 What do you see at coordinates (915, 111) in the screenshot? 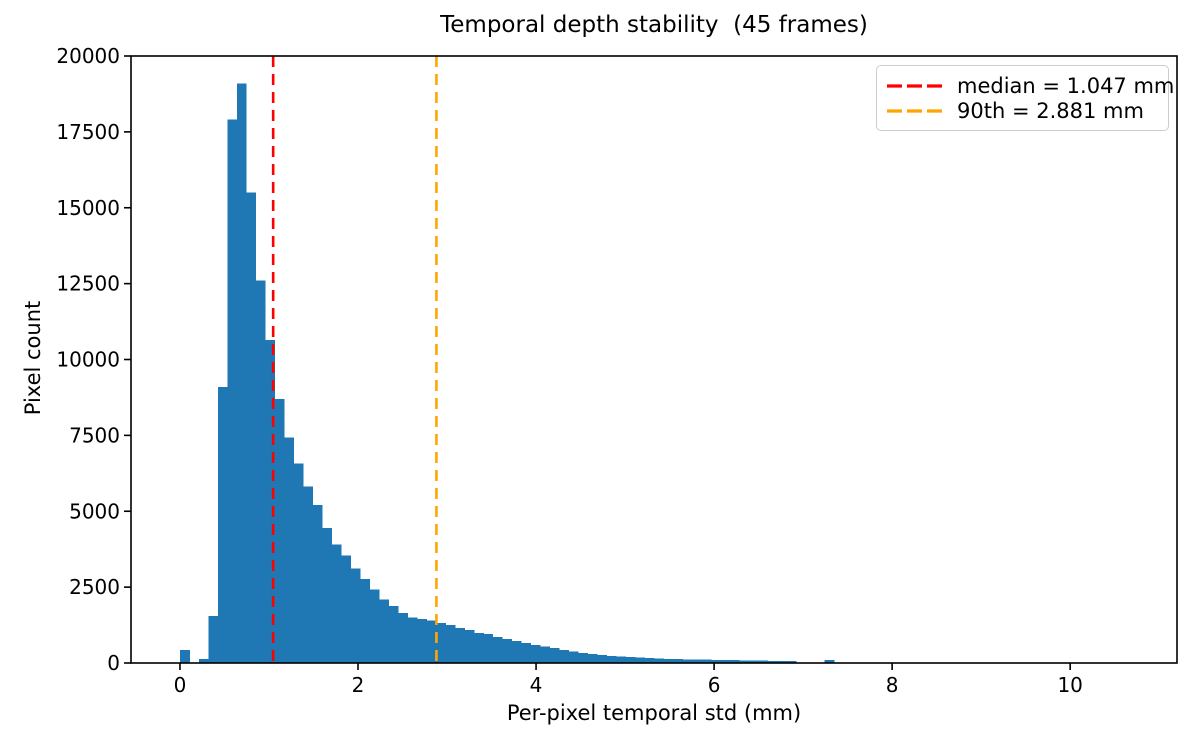
I see `90th-percentile-dashed-line-icon` at bounding box center [915, 111].